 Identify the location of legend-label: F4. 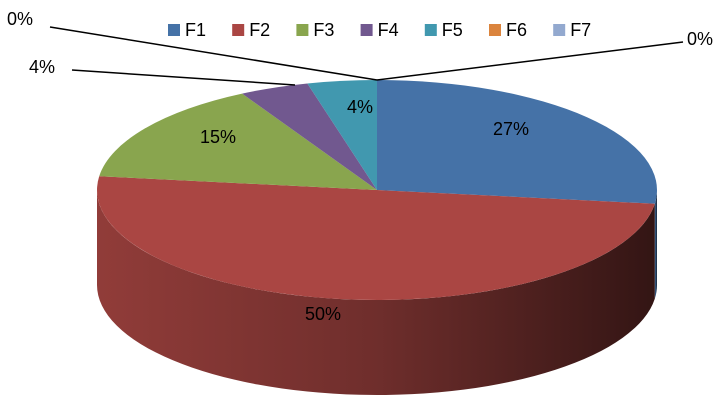
(388, 30).